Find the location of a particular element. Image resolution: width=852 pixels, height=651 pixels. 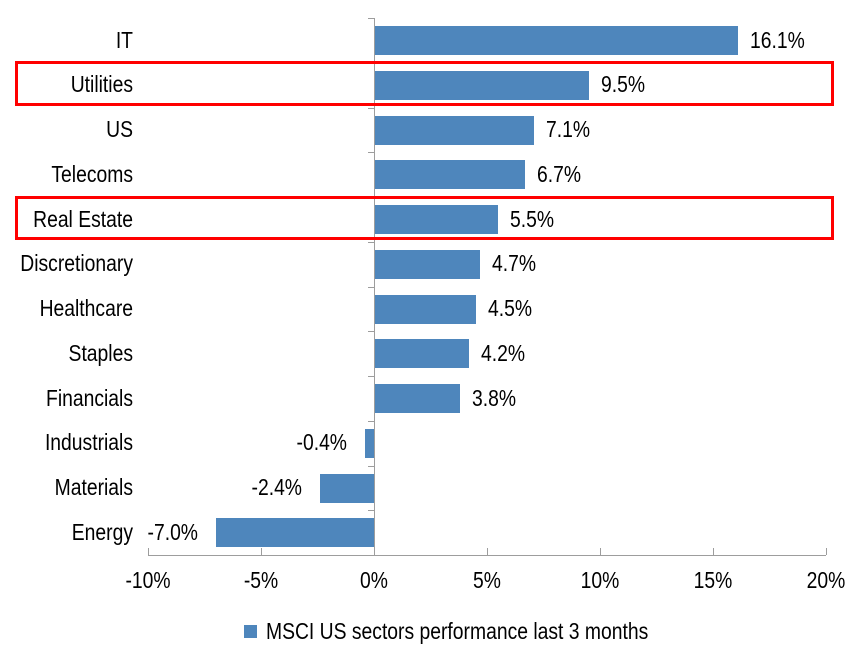

category-label: Real Estate is located at coordinates (83, 218).